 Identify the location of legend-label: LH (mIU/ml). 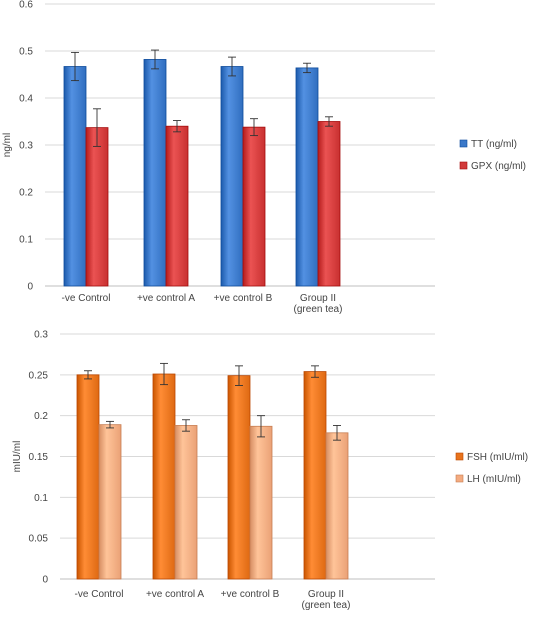
(494, 479).